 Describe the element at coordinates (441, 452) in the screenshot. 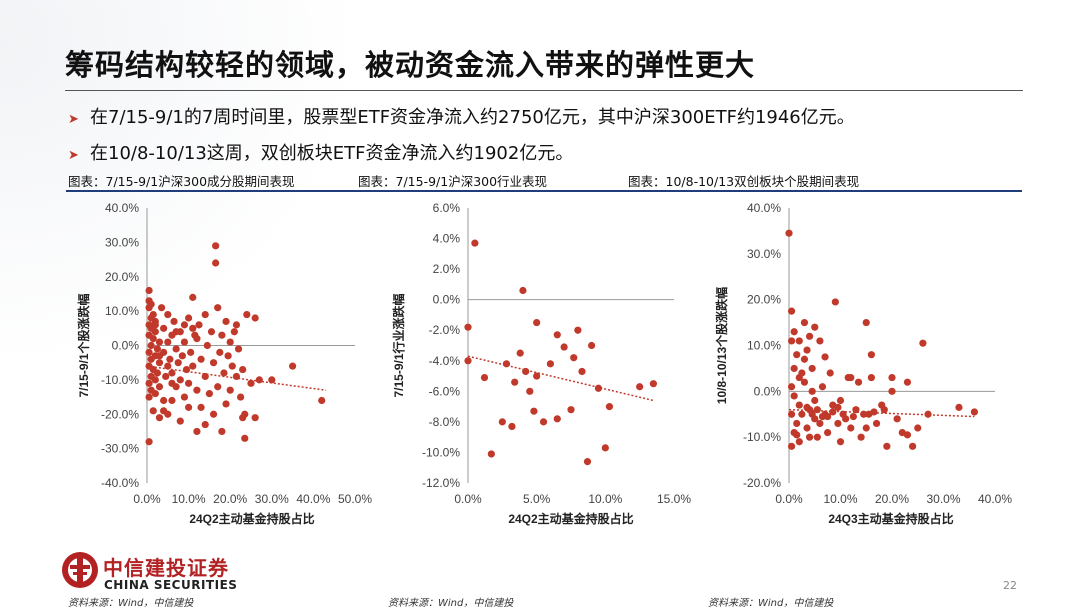

I see `y-tick-label: -10.0%` at that location.